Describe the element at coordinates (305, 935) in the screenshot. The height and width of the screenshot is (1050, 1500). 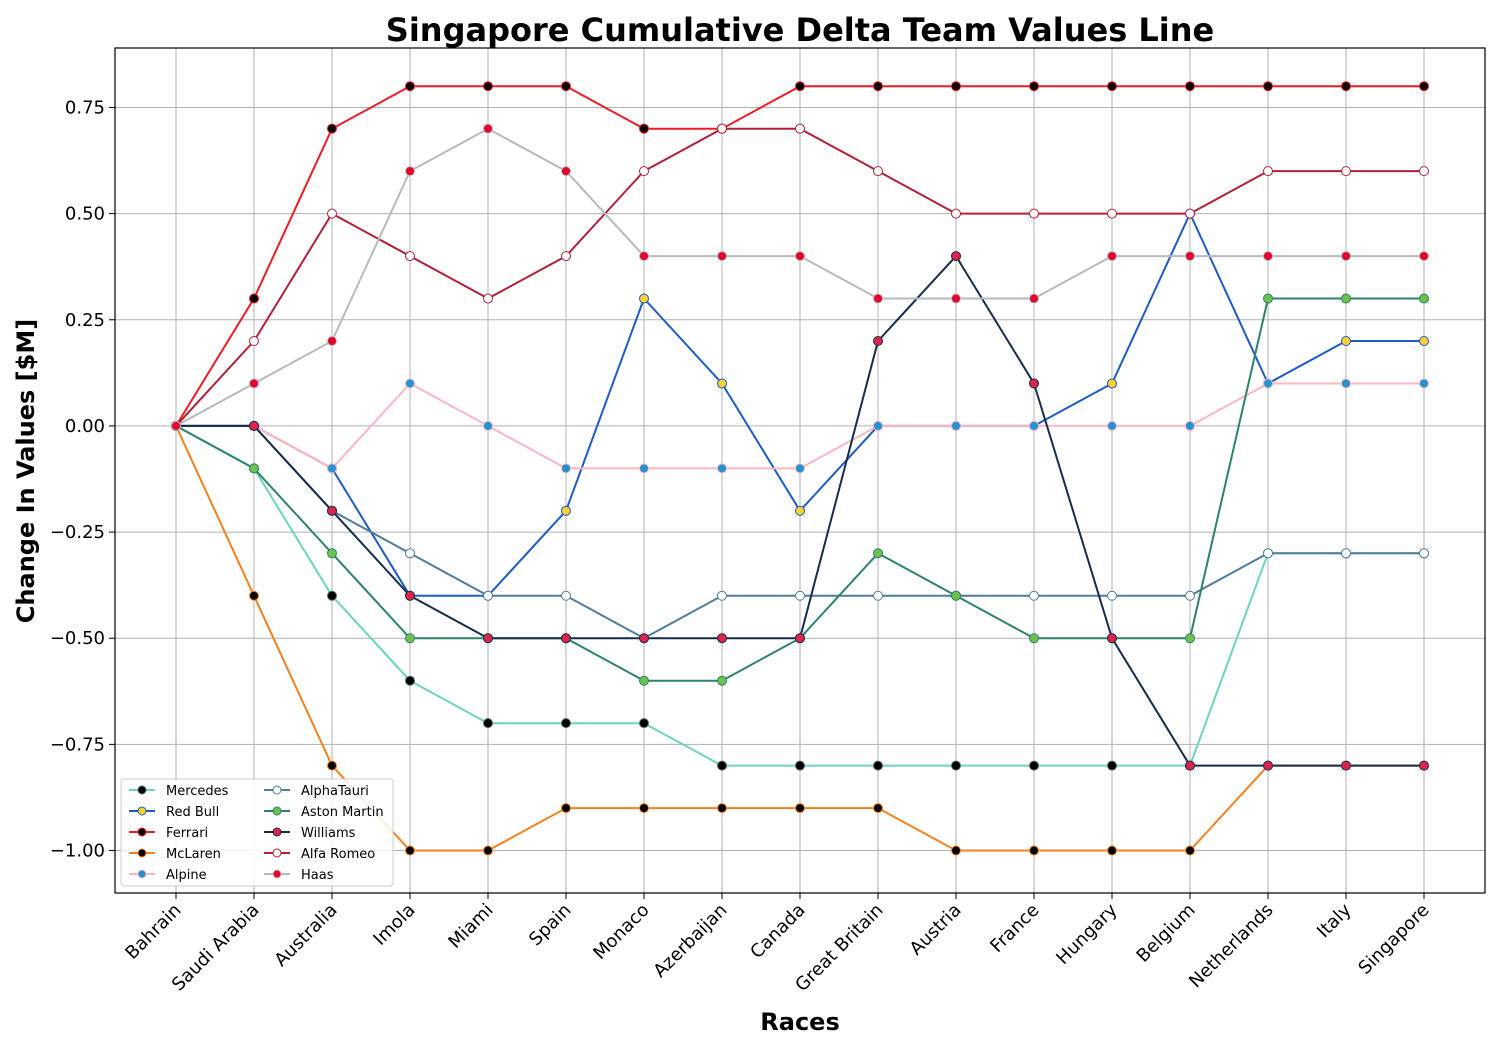
I see `x-tick-label: Australia` at that location.